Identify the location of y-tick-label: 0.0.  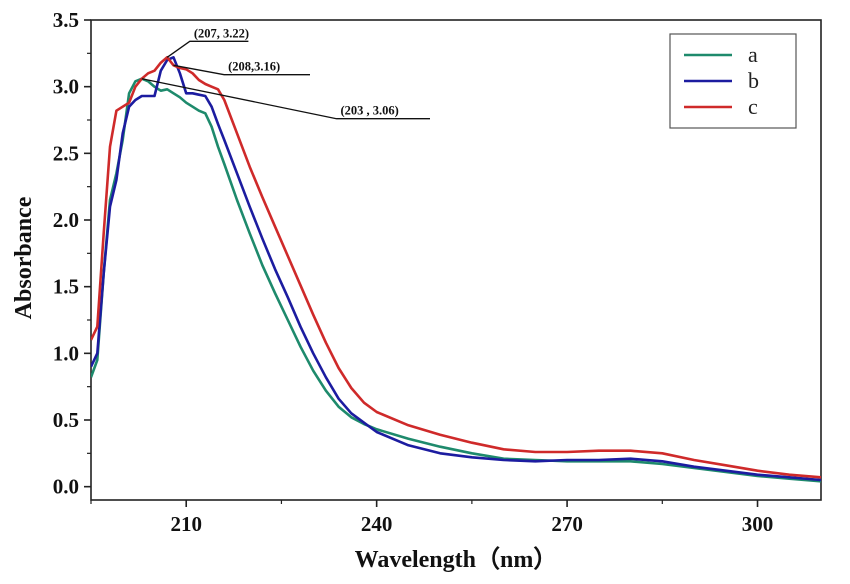
(66, 487).